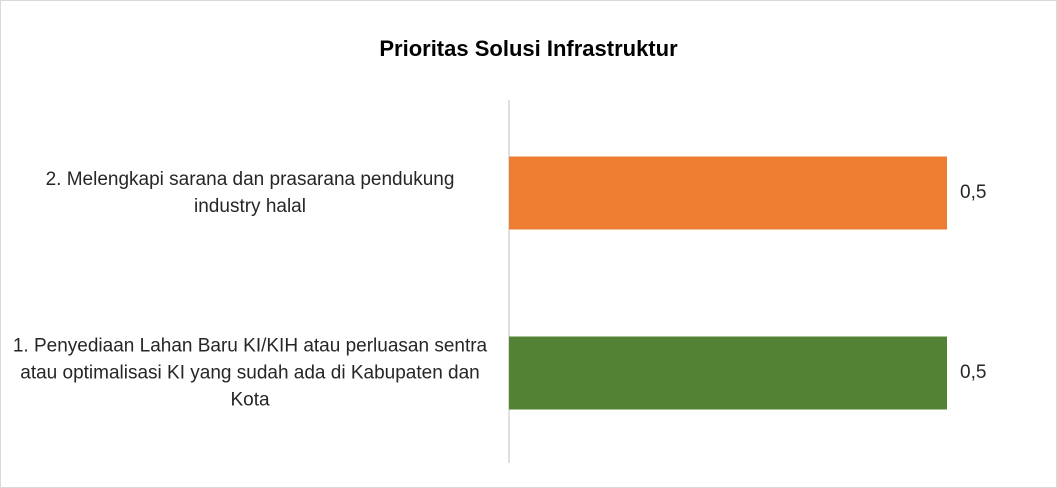 The width and height of the screenshot is (1057, 488). I want to click on chart-title: Prioritas Solusi Infrastruktur, so click(528, 48).